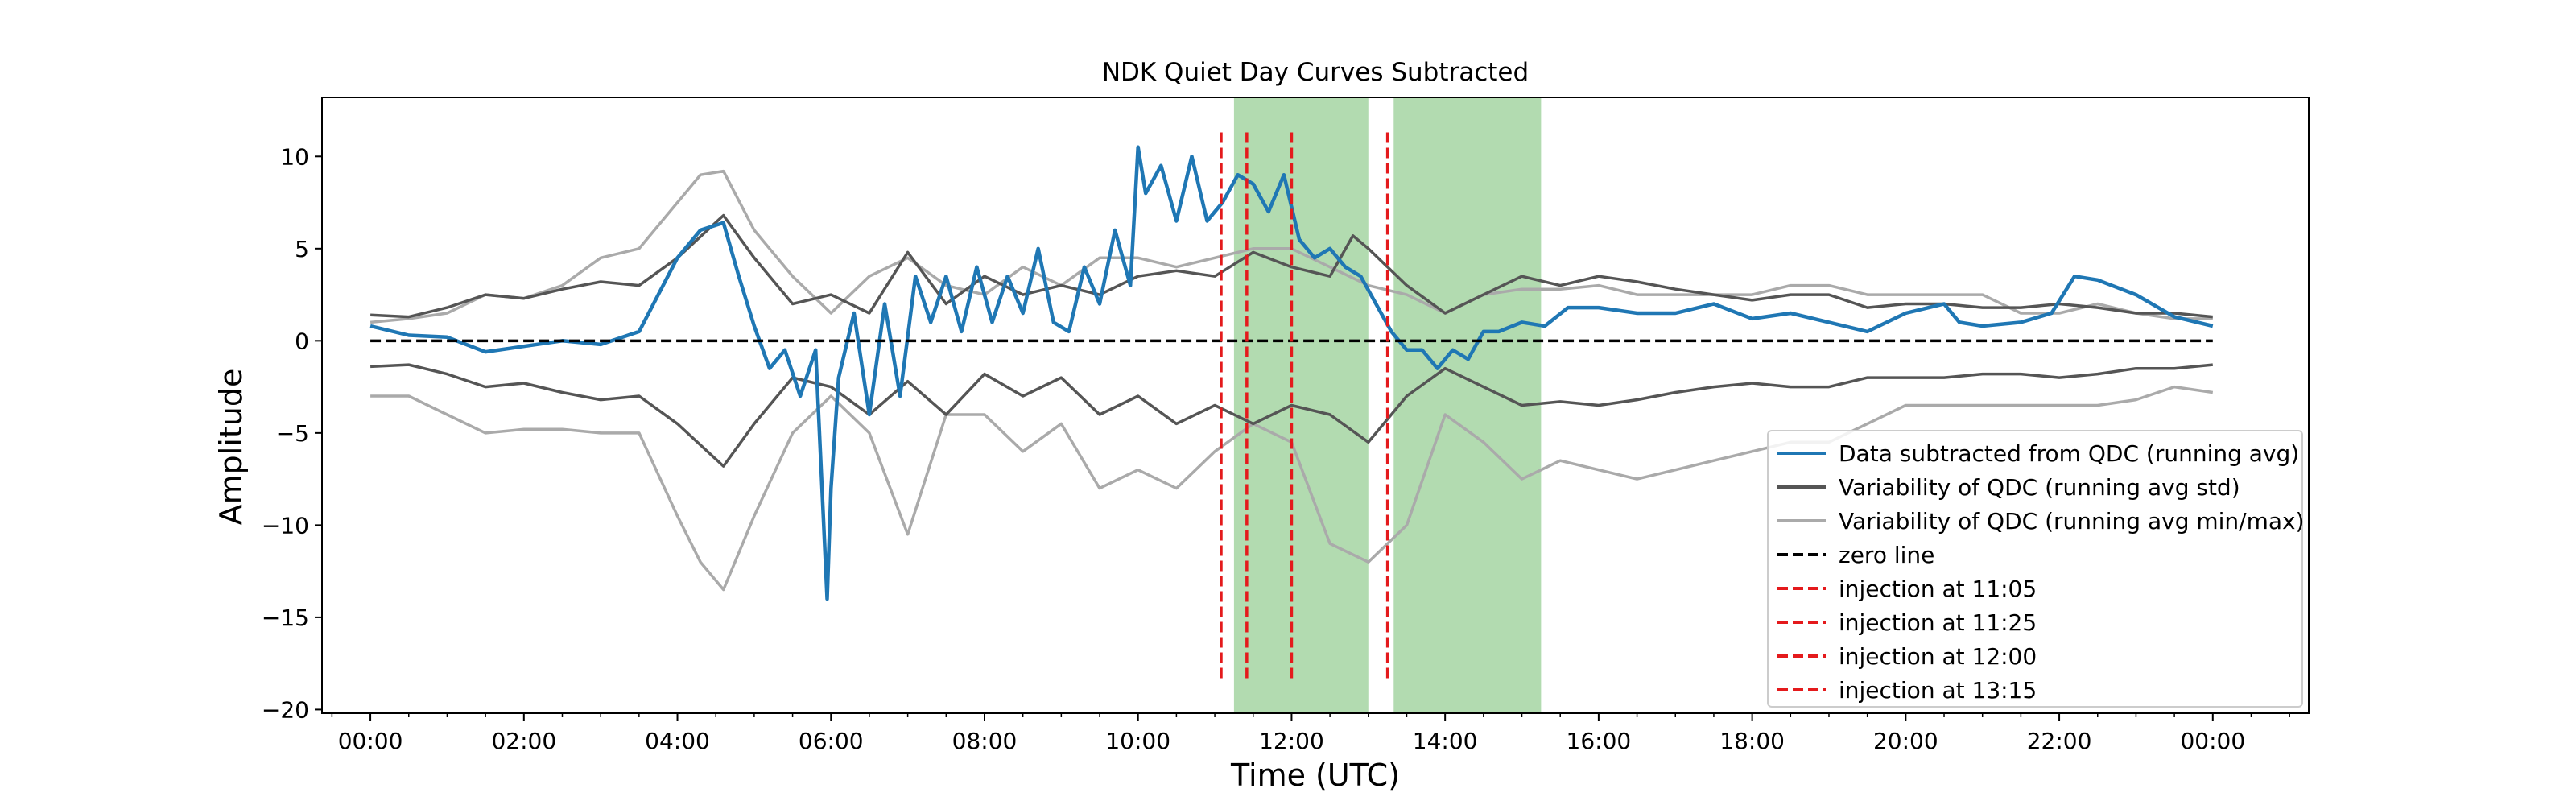  I want to click on y-tick-label: −10, so click(285, 525).